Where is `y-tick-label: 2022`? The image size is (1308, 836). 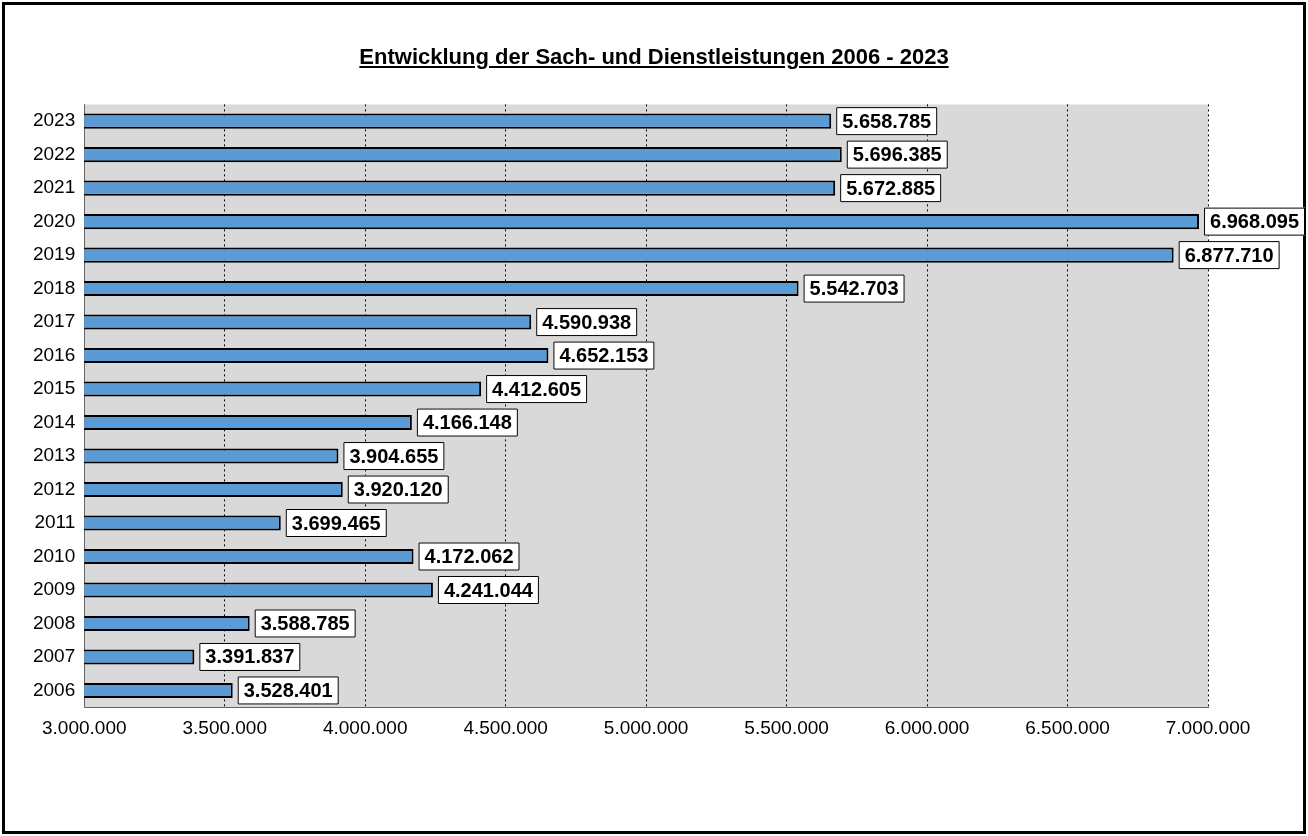
y-tick-label: 2022 is located at coordinates (54, 153).